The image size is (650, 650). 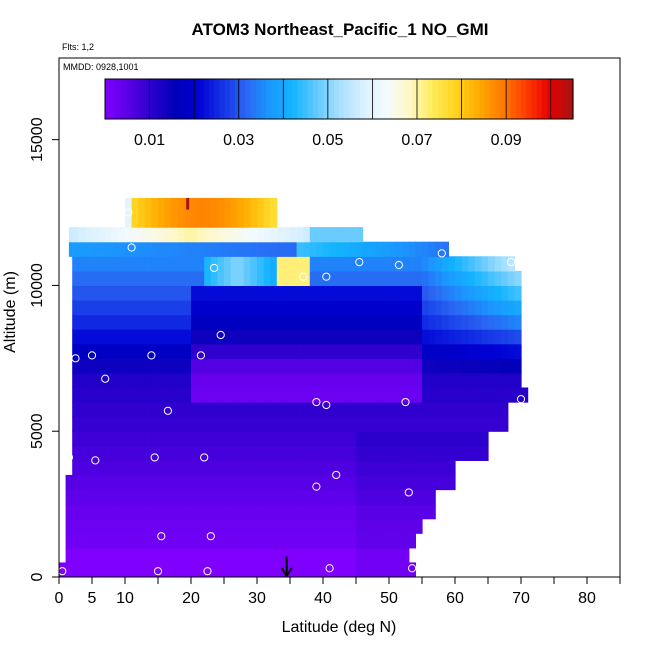 What do you see at coordinates (389, 598) in the screenshot?
I see `x-tick-label: 50` at bounding box center [389, 598].